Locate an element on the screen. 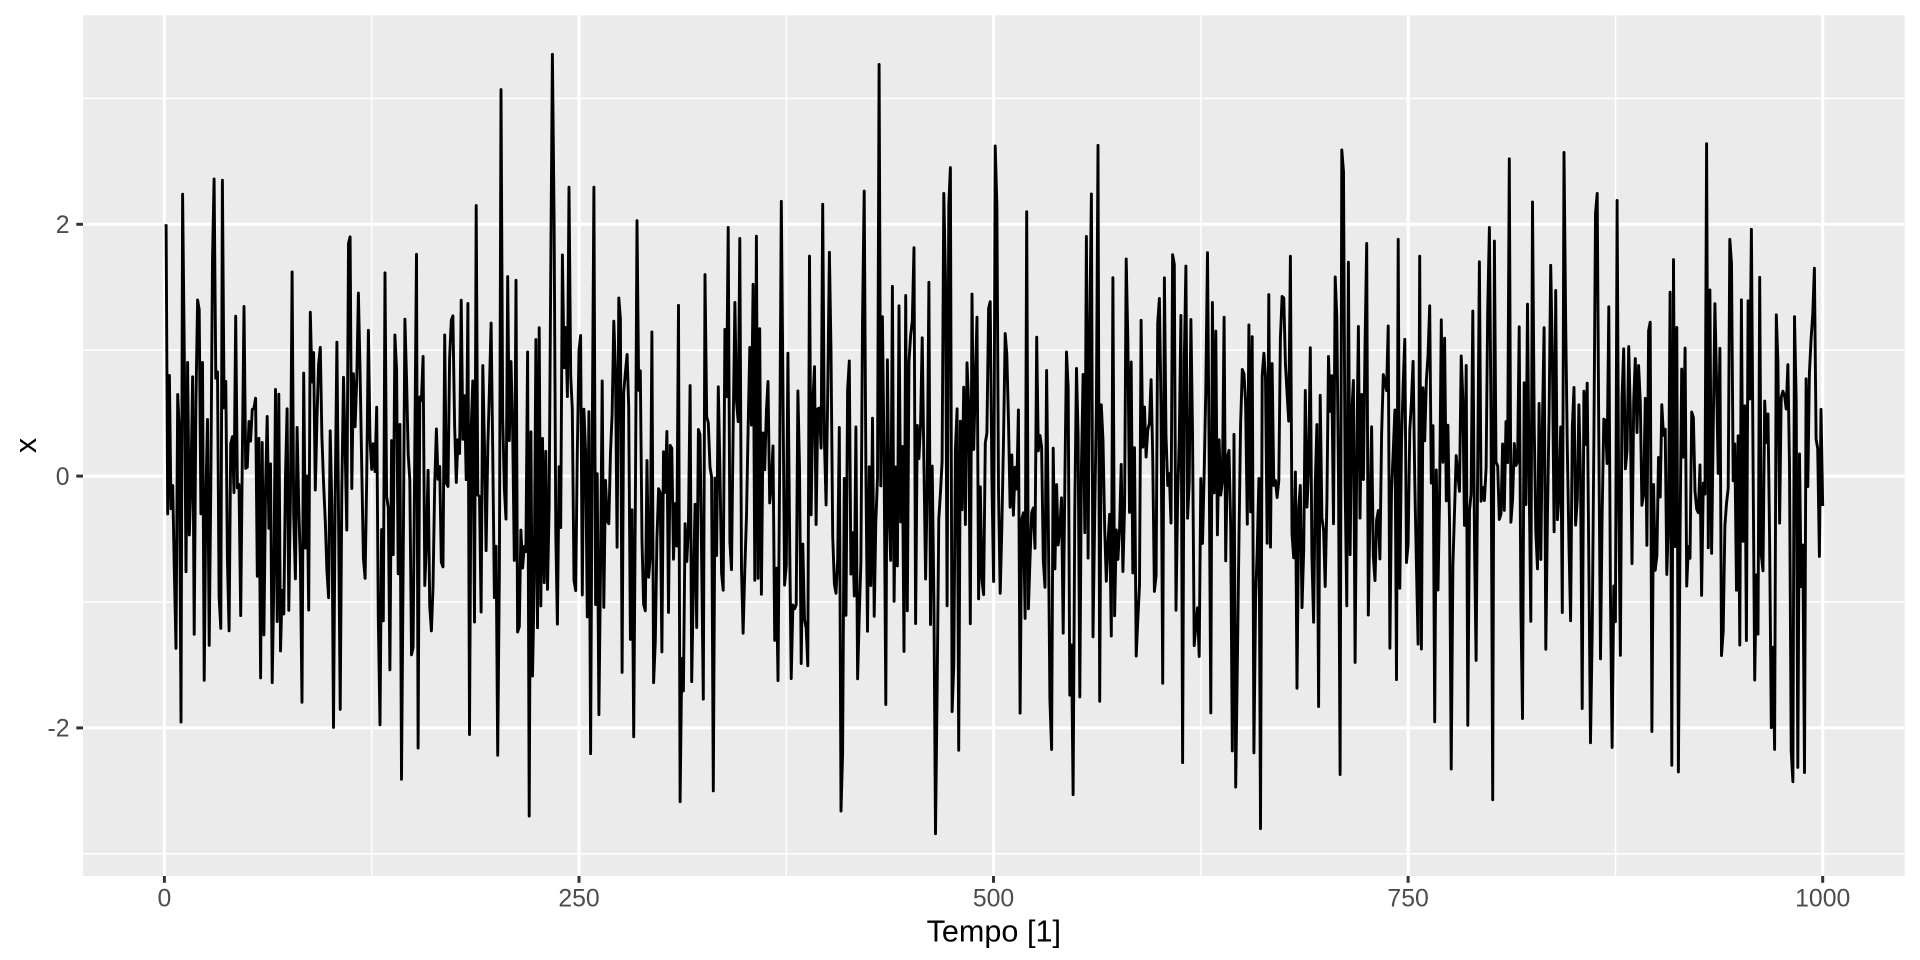 This screenshot has height=960, width=1920. svg-text: 2 is located at coordinates (63, 225).